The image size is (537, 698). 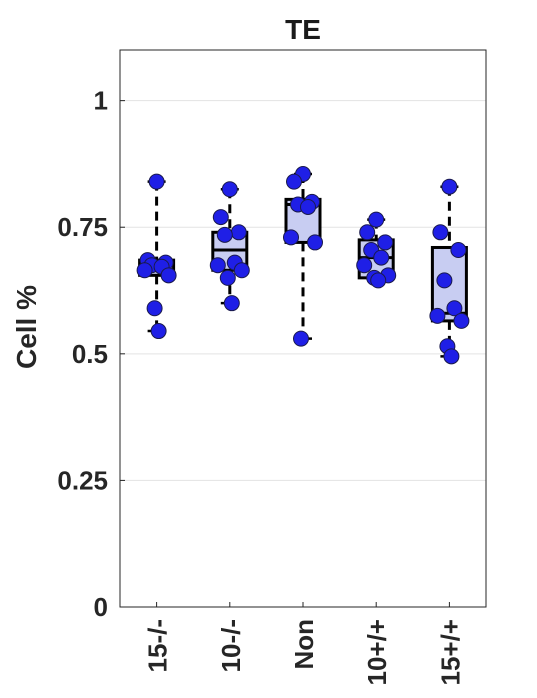 I want to click on x-axis-ticks: 15-/- 10-/- Non 10+/+ 15+/+, so click(x=304, y=644).